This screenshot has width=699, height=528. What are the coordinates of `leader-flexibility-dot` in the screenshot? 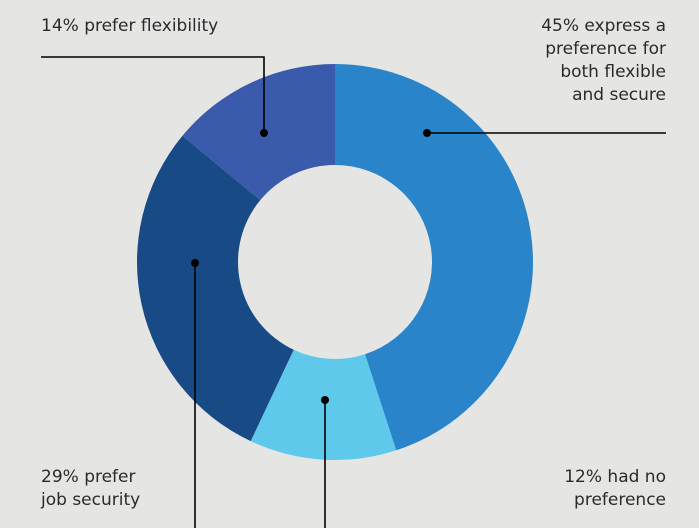 It's located at (264, 133).